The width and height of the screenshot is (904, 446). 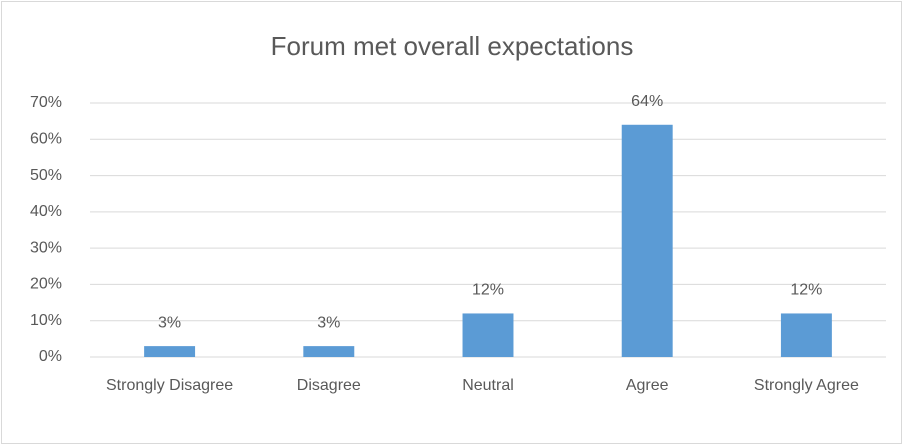 I want to click on x-tick-label: Neutral, so click(x=488, y=385).